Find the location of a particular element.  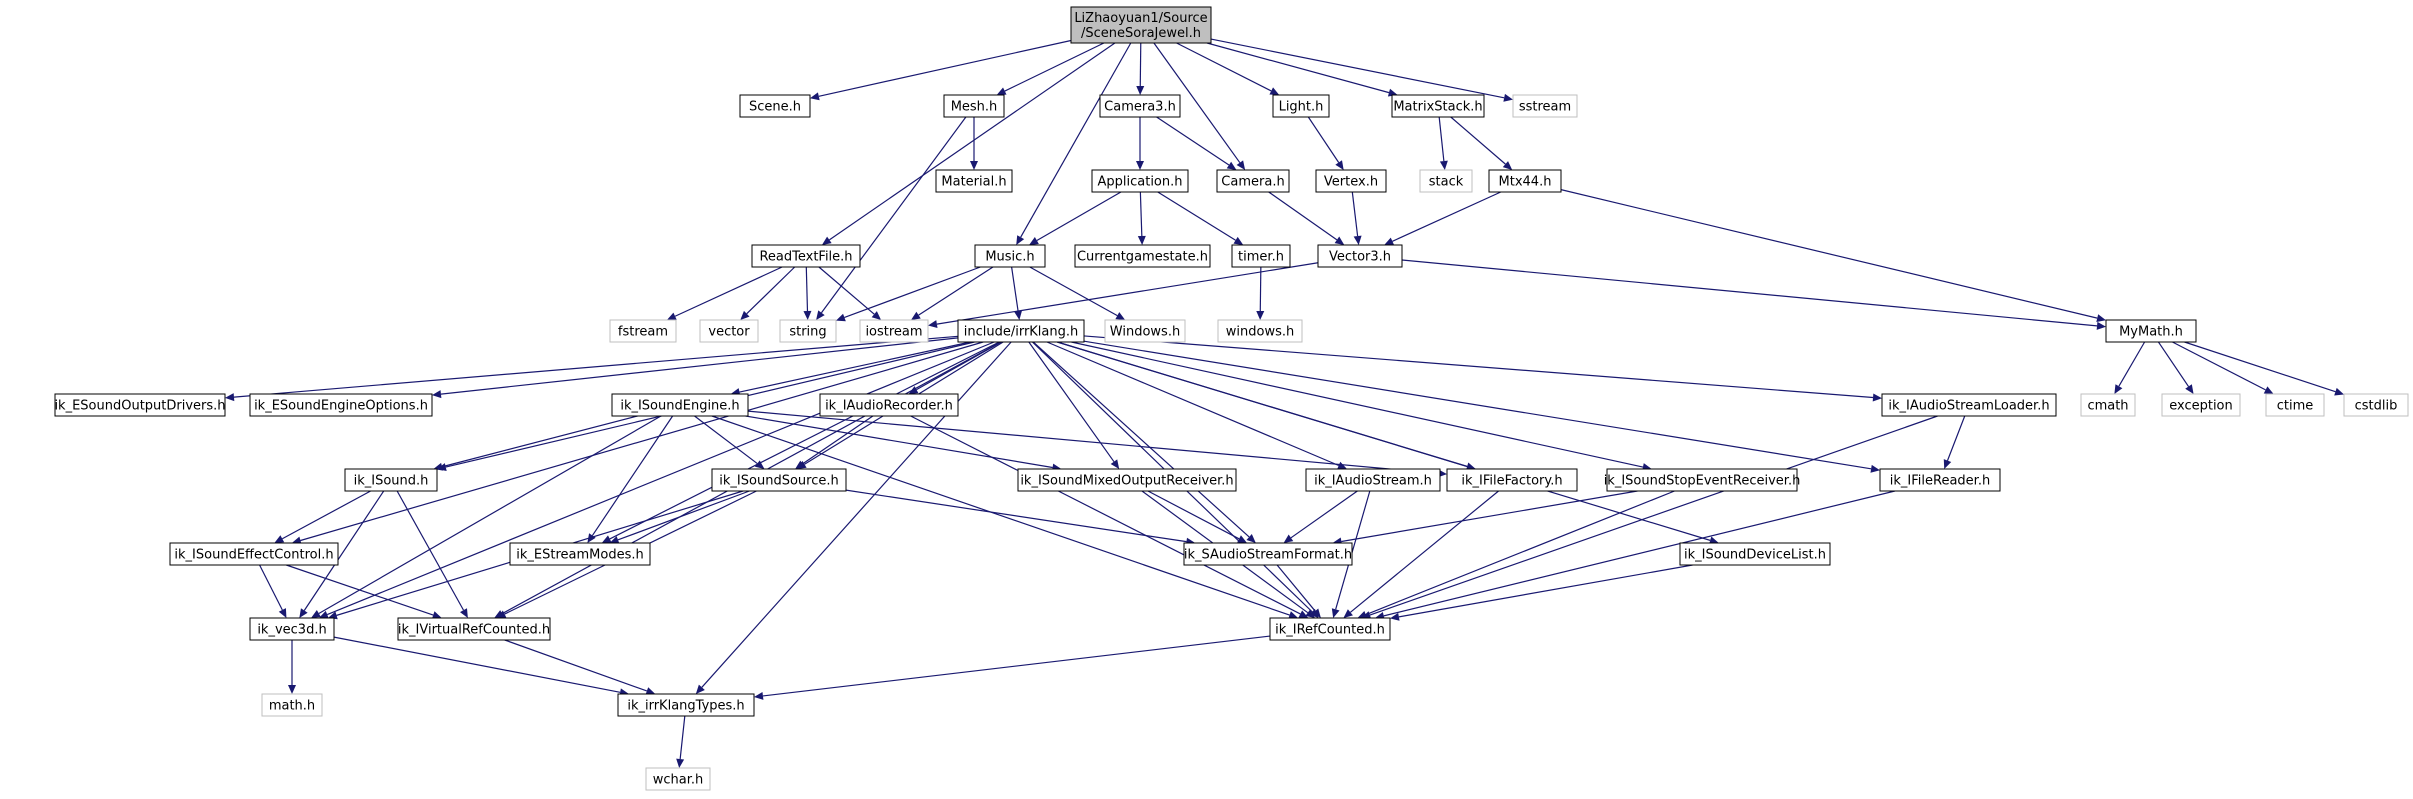

node-ivirtualrefcounted: ik_IVirtualRefCounted.h is located at coordinates (474, 629).